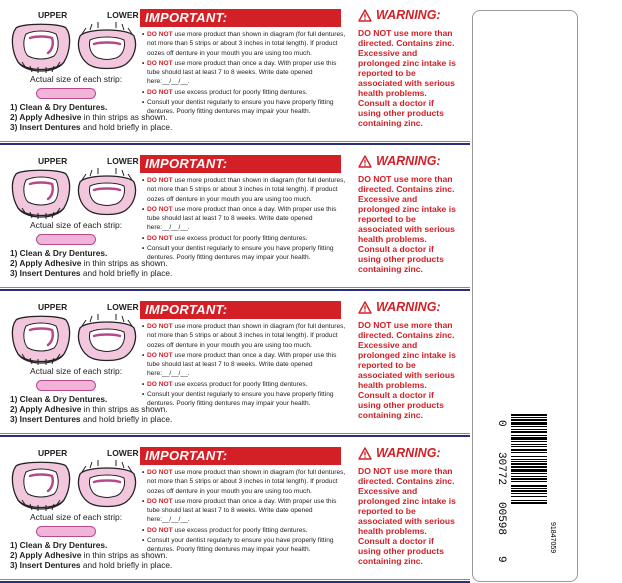  I want to click on barcode: 0 30772 00598 9 91847059, so click(525, 488).